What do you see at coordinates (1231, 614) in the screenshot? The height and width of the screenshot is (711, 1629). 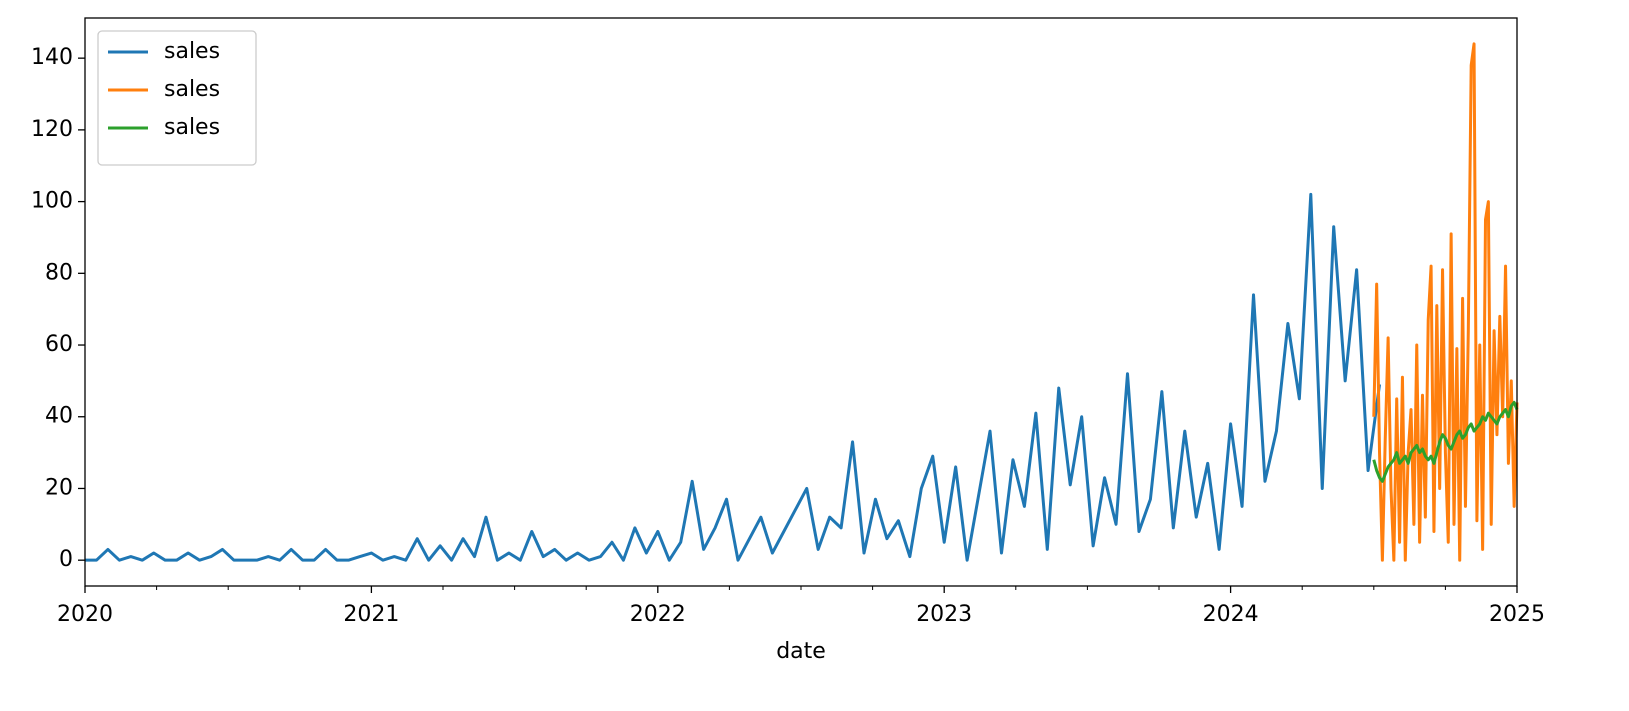 I see `x-tick-label: 2024` at bounding box center [1231, 614].